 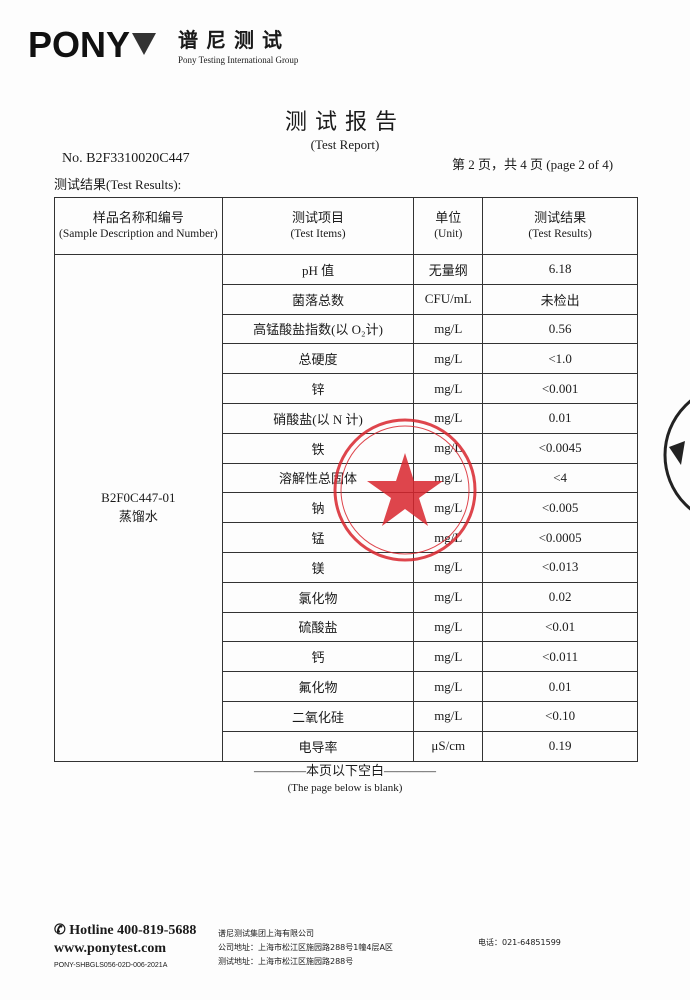 I want to click on cell-item: 总硬度, so click(x=318, y=359).